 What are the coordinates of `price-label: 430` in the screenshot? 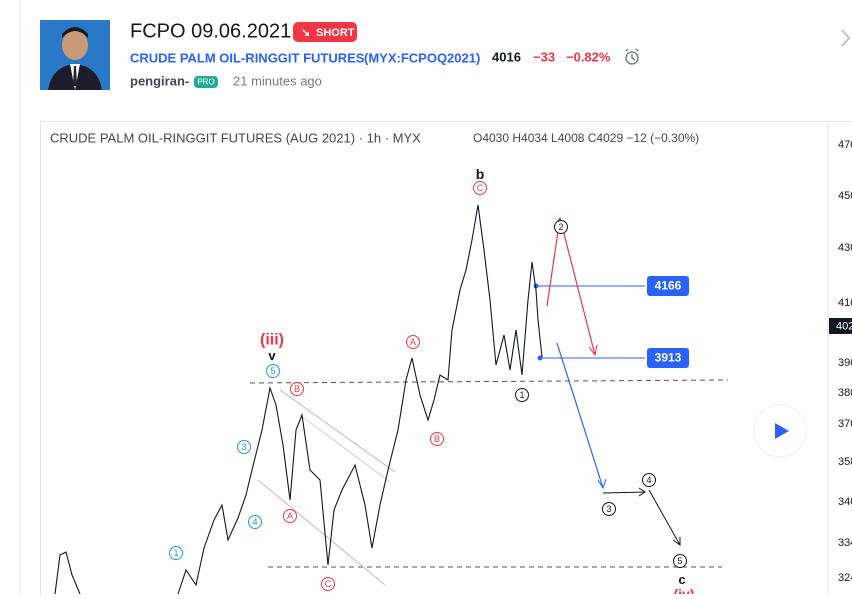 It's located at (845, 248).